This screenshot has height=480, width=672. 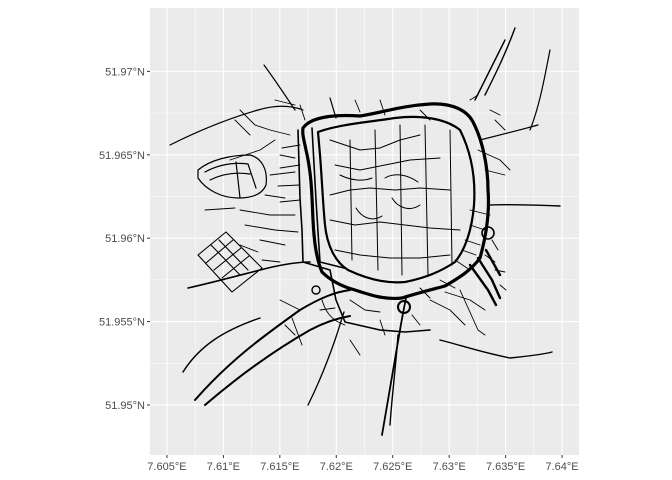 I want to click on road-north, so click(x=300, y=91).